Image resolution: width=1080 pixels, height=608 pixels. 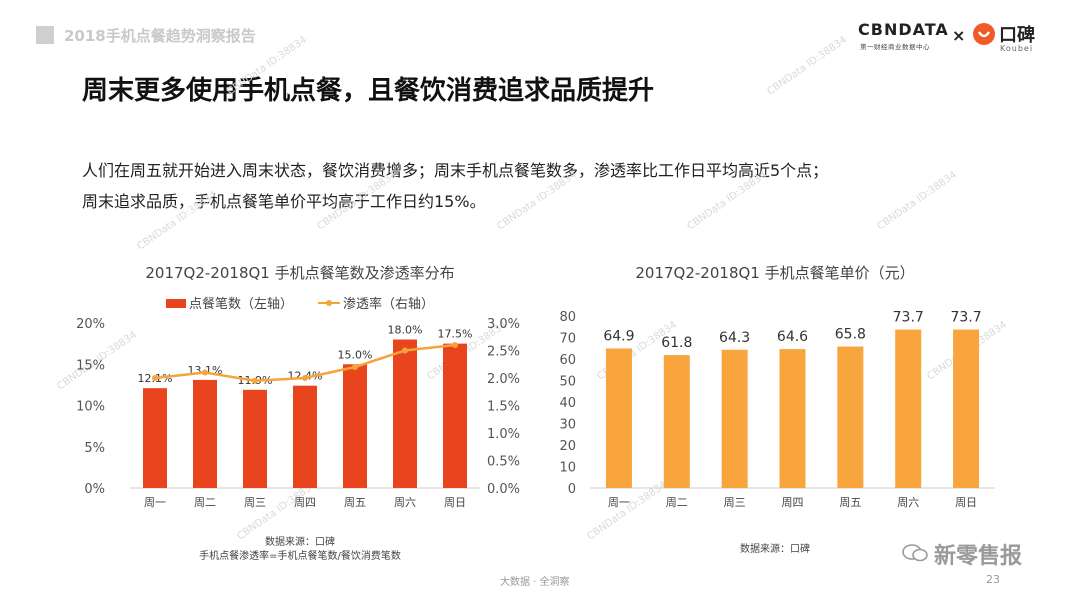 What do you see at coordinates (915, 553) in the screenshot?
I see `wechat-icon` at bounding box center [915, 553].